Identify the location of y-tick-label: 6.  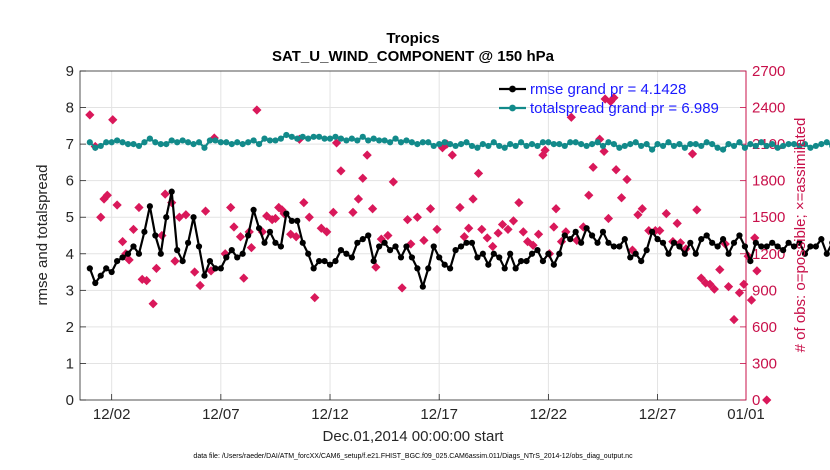
(70, 181).